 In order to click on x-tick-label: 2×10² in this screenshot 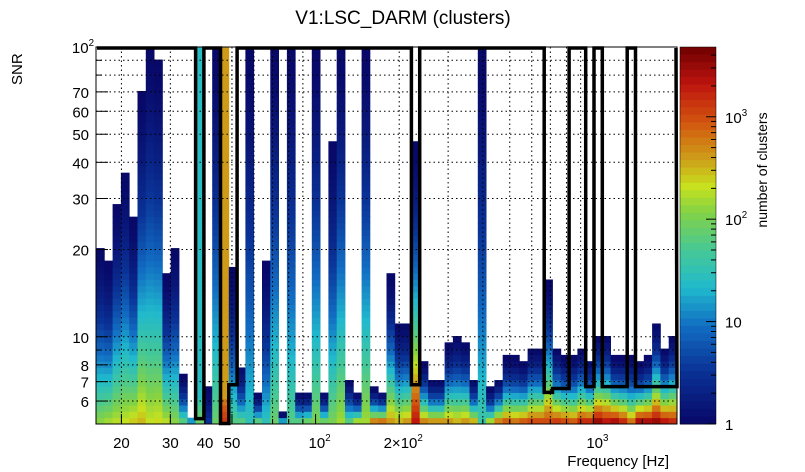, I will do `click(403, 442)`.